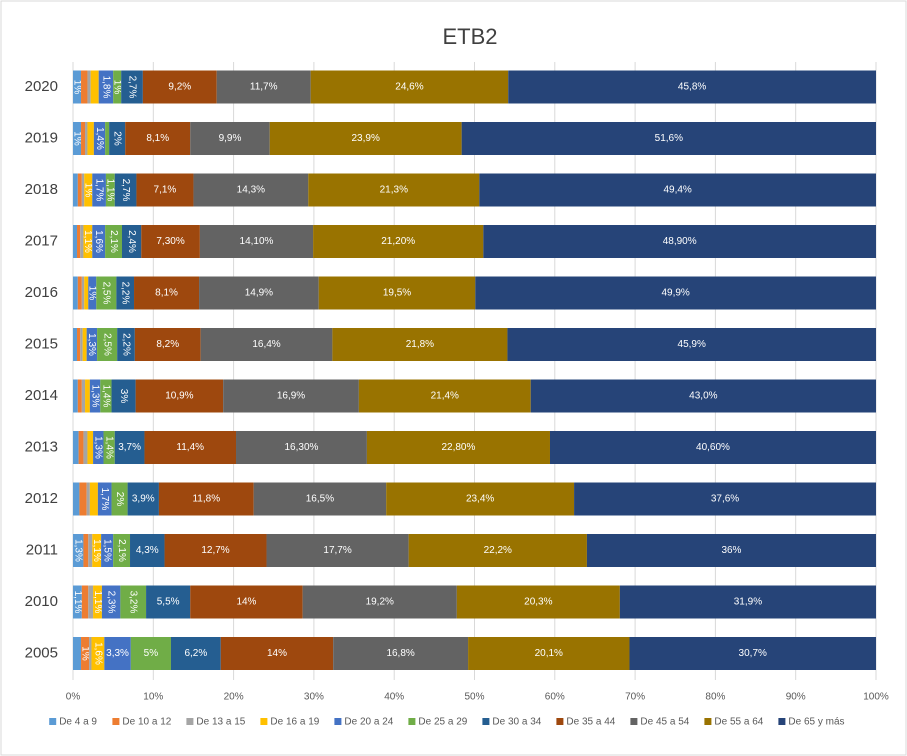 This screenshot has height=756, width=907. Describe the element at coordinates (220, 722) in the screenshot. I see `legend-label: De 13 a 15` at that location.